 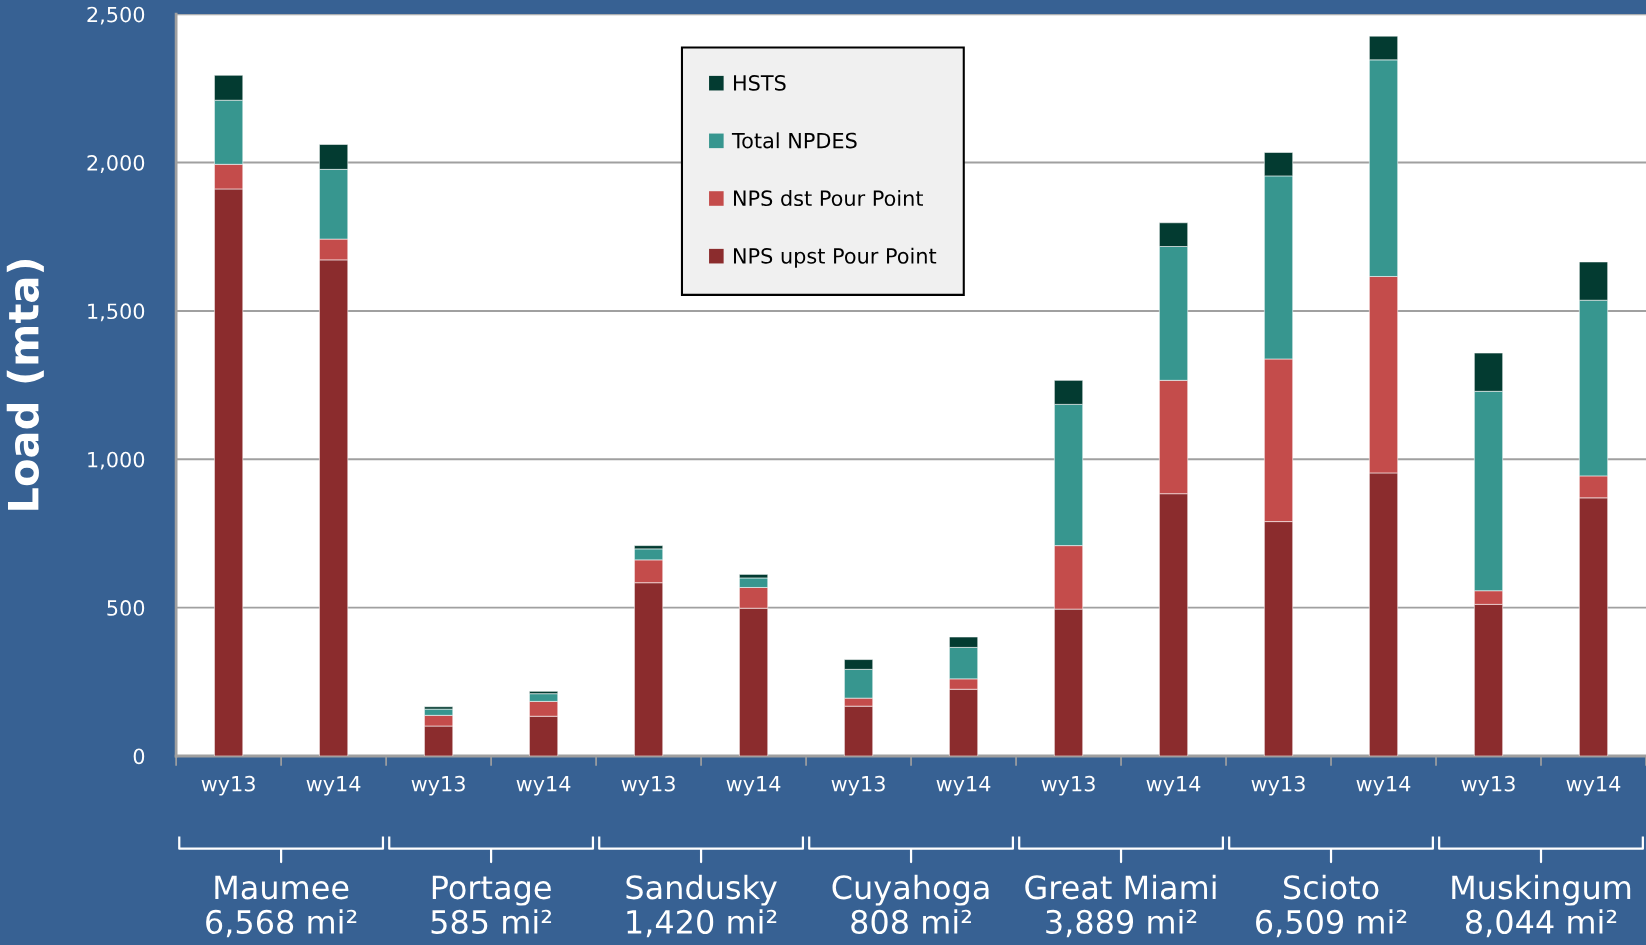 What do you see at coordinates (701, 906) in the screenshot?
I see `text: Sandusky 1,420 mi²` at bounding box center [701, 906].